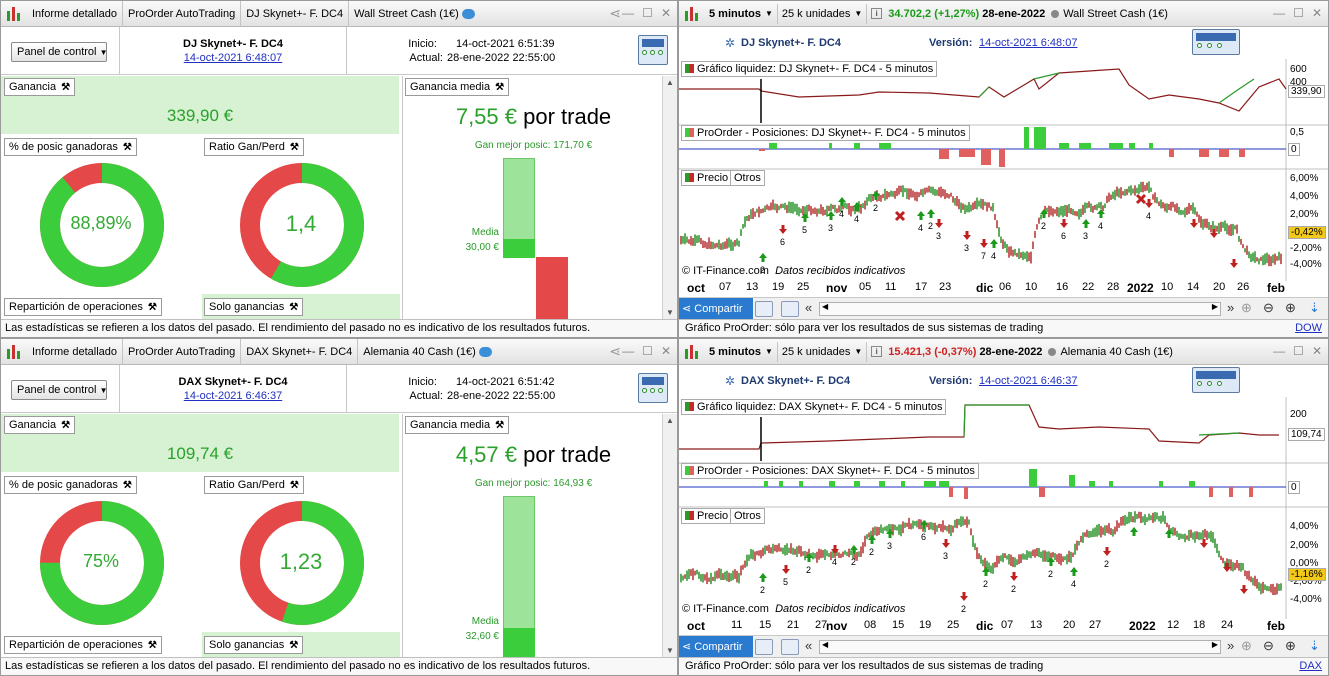  What do you see at coordinates (233, 58) in the screenshot?
I see `system-date-link: 14-oct-2021 6:48:07` at bounding box center [233, 58].